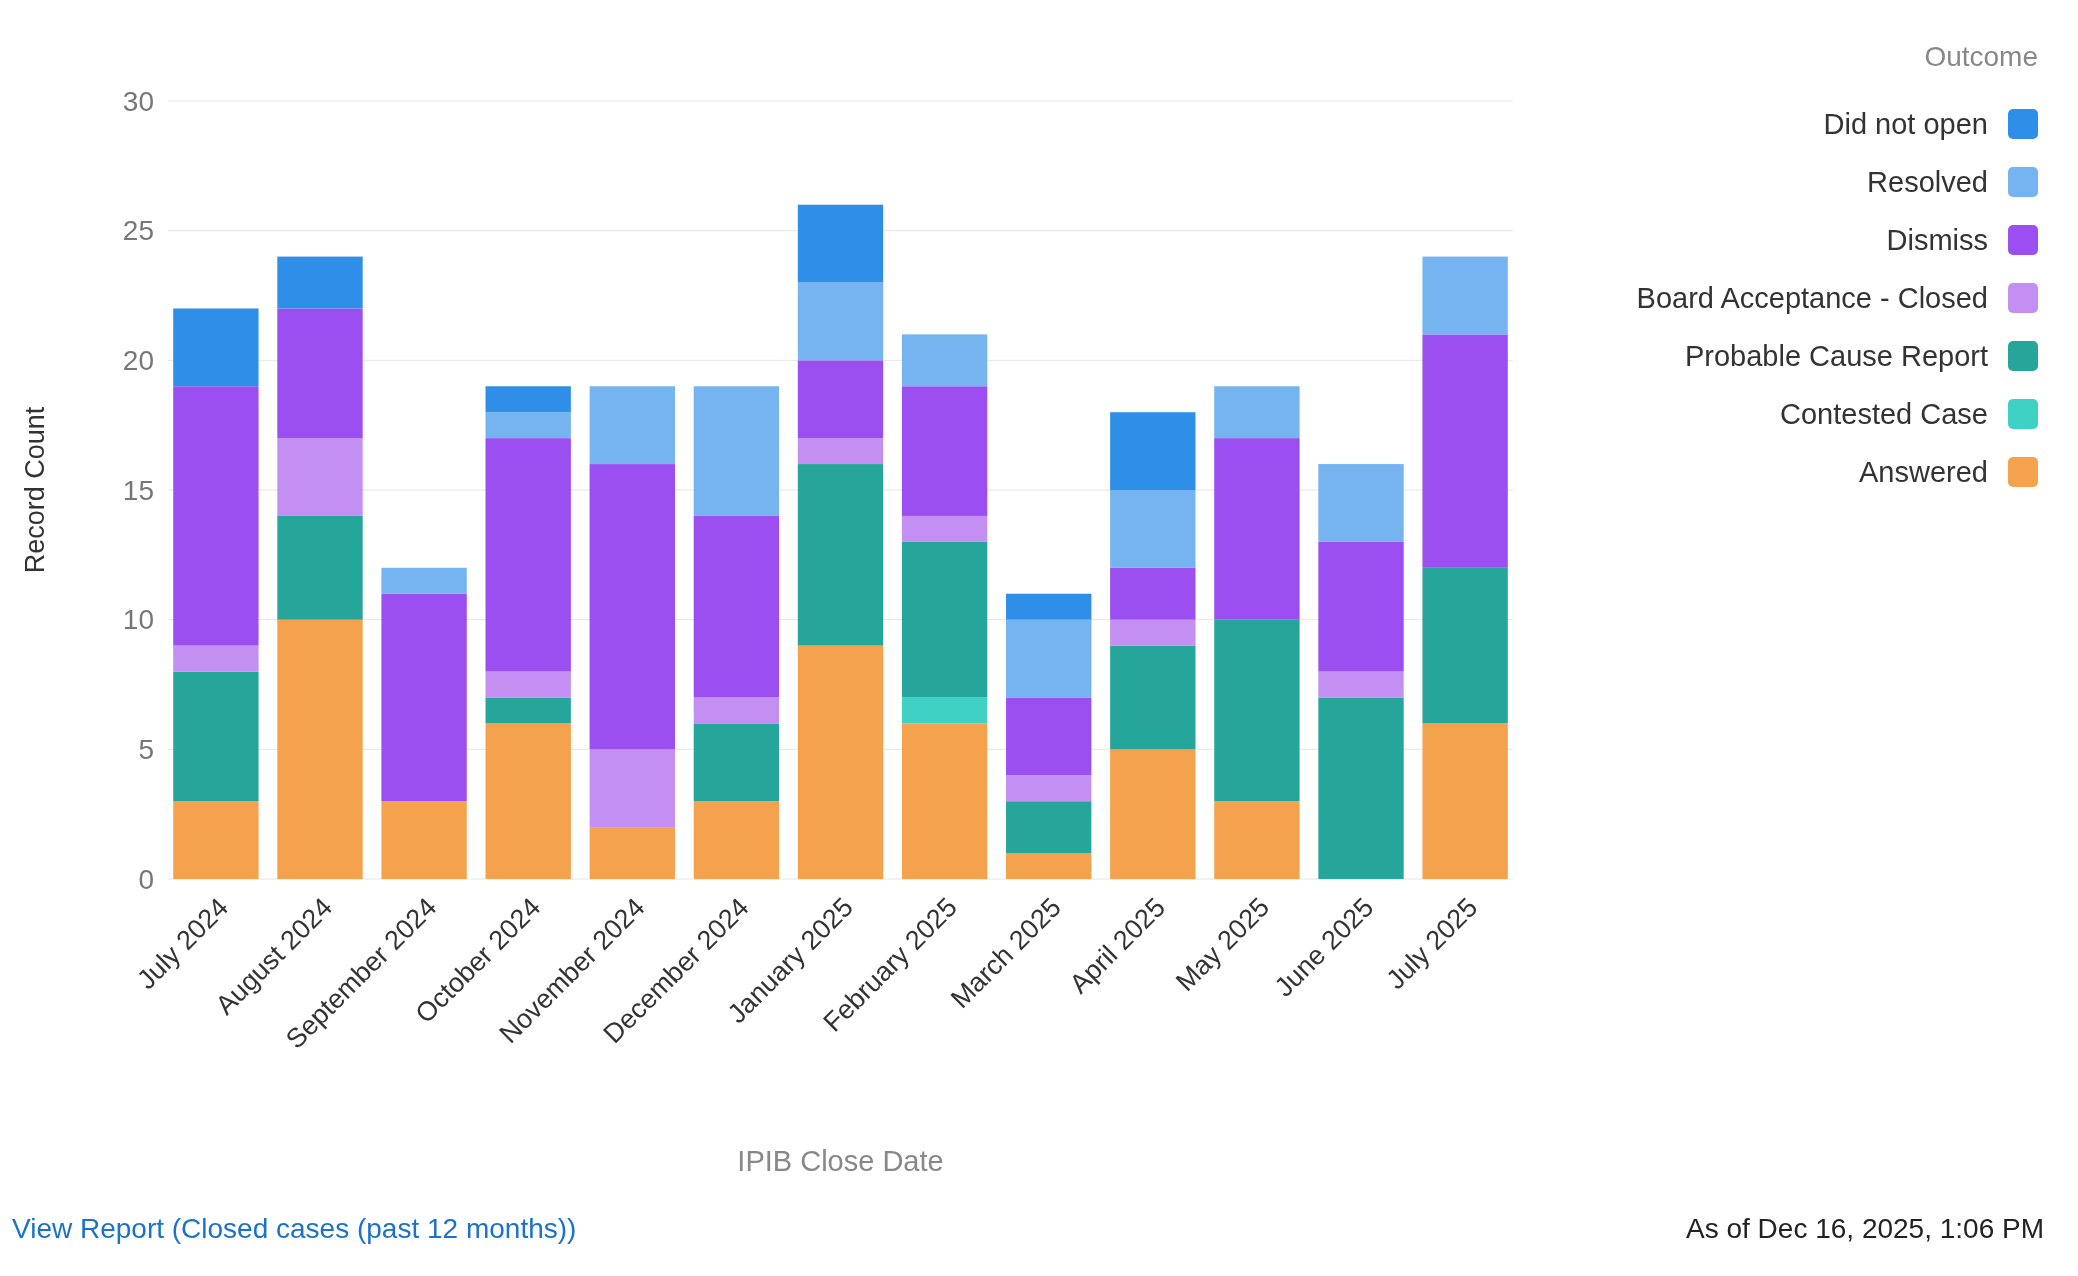 This screenshot has height=1276, width=2078. I want to click on legend-label: Answered, so click(1923, 472).